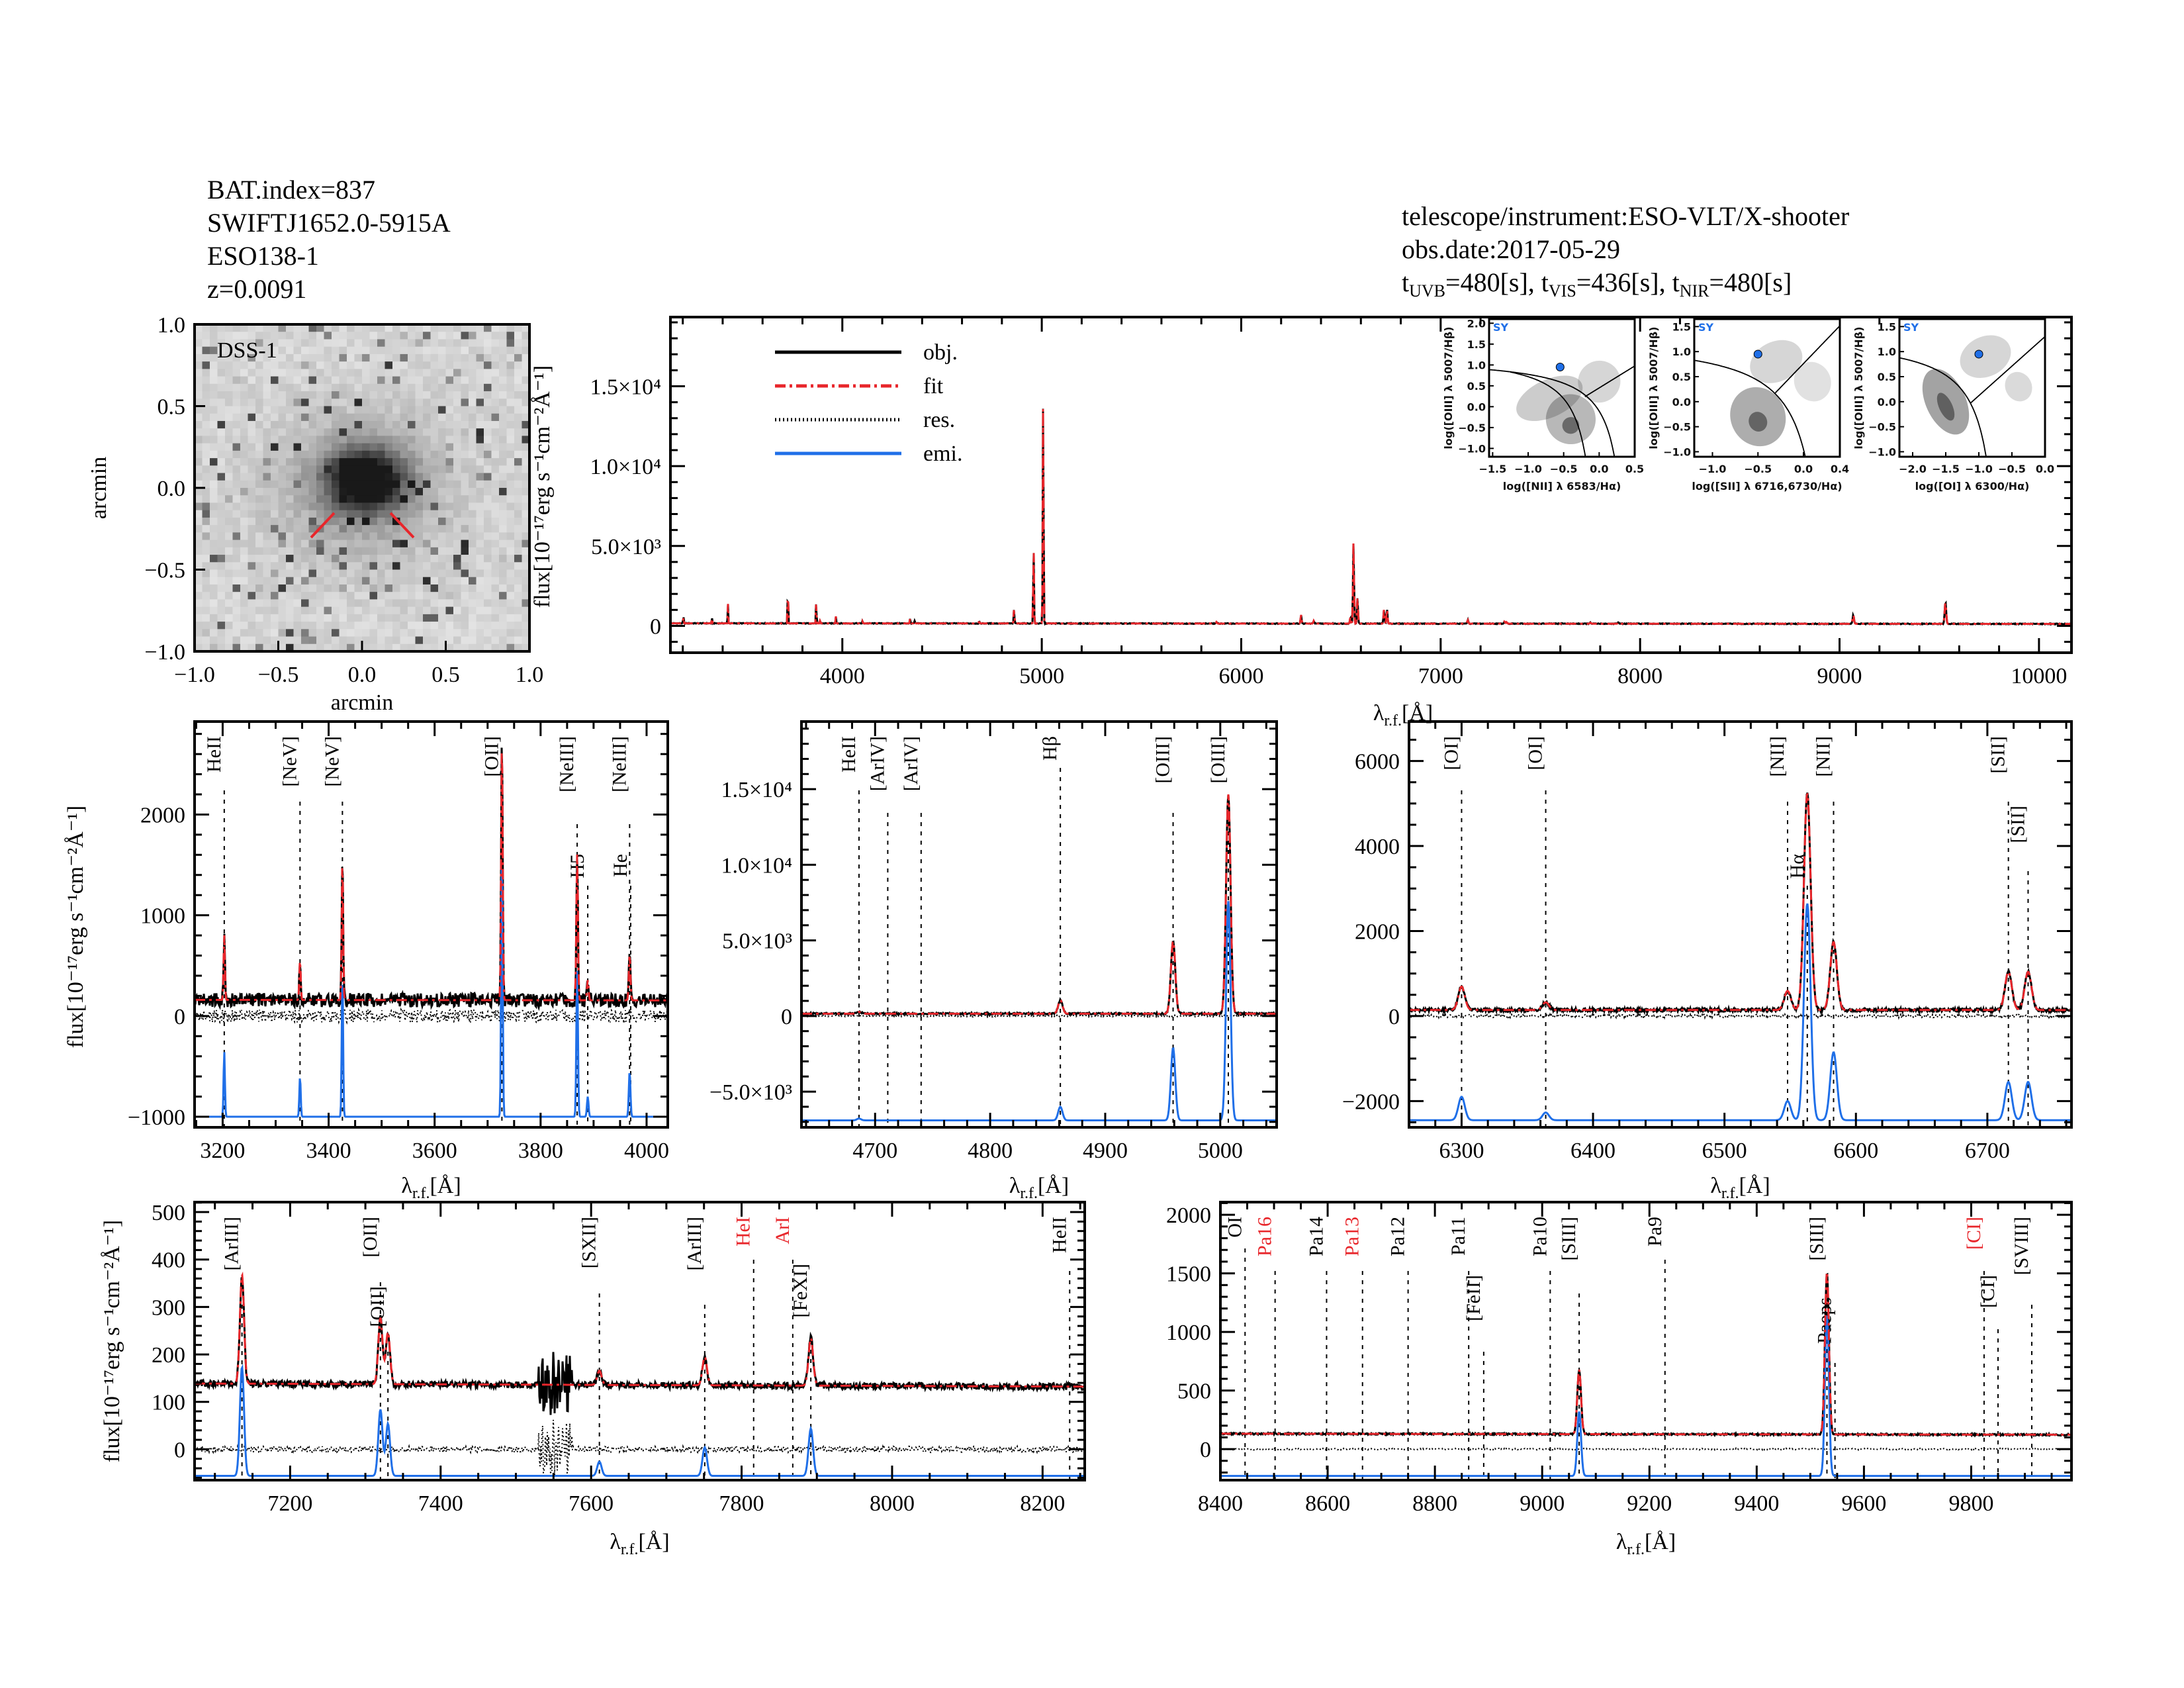 The height and width of the screenshot is (1688, 2184). Describe the element at coordinates (1863, 1503) in the screenshot. I see `x-tick-label: 9600` at that location.